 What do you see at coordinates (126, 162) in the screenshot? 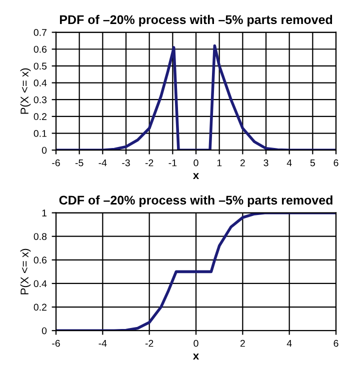
I see `x-tick-label: -3` at bounding box center [126, 162].